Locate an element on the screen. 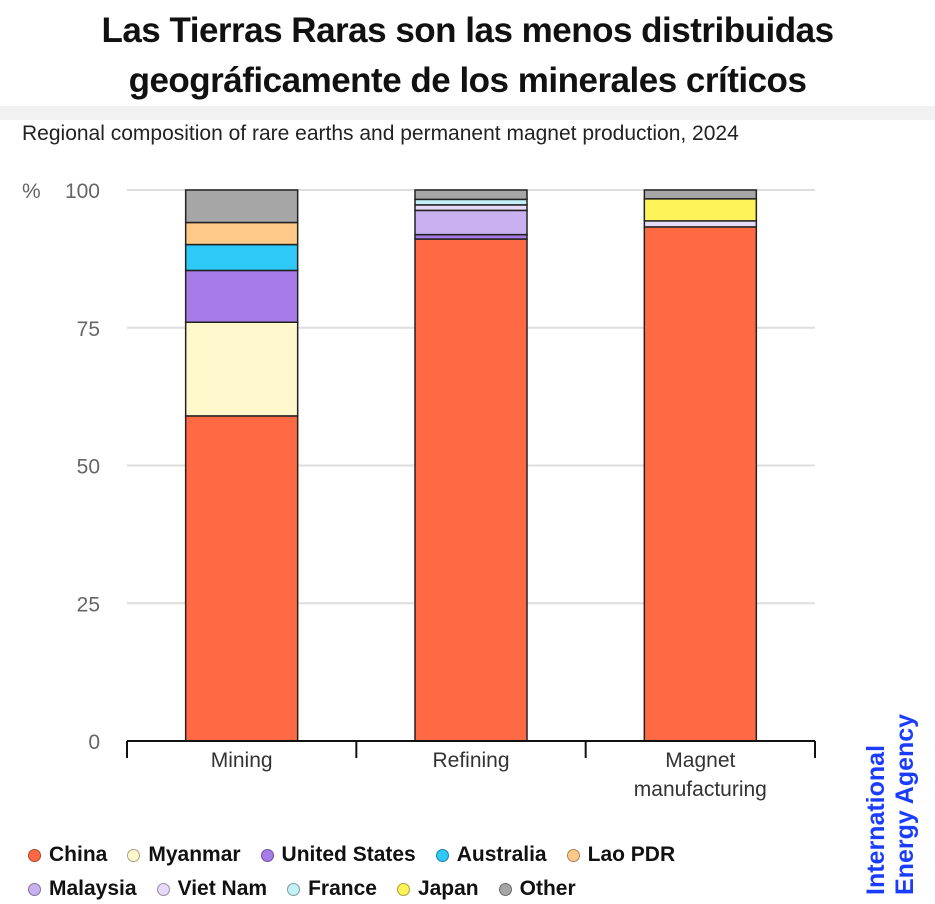 This screenshot has height=904, width=935. x-tick-label: Refining is located at coordinates (470, 760).